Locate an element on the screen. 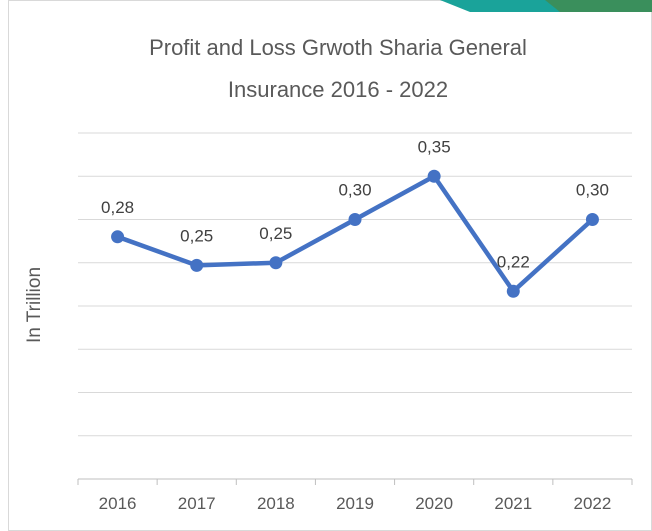 This screenshot has height=531, width=652. y-axis-label: In Trillion is located at coordinates (34, 305).